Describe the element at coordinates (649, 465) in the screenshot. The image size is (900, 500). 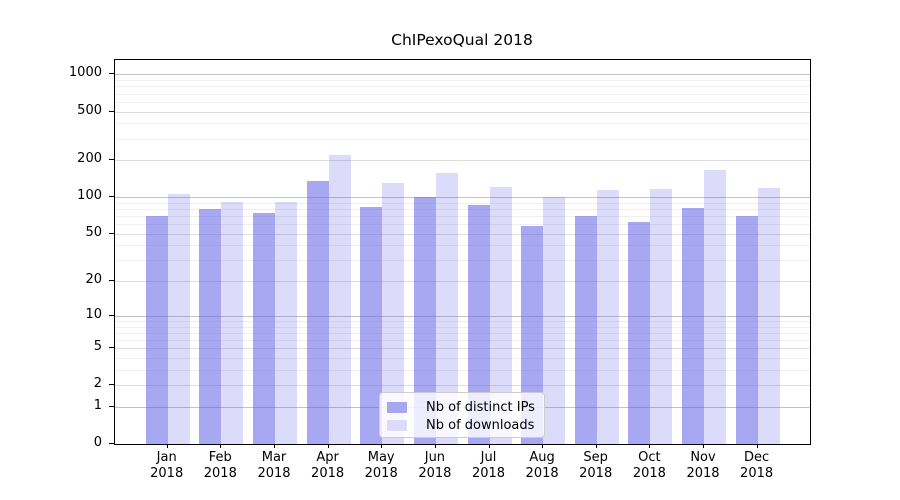
I see `x-tick-label: Oct 2018` at that location.